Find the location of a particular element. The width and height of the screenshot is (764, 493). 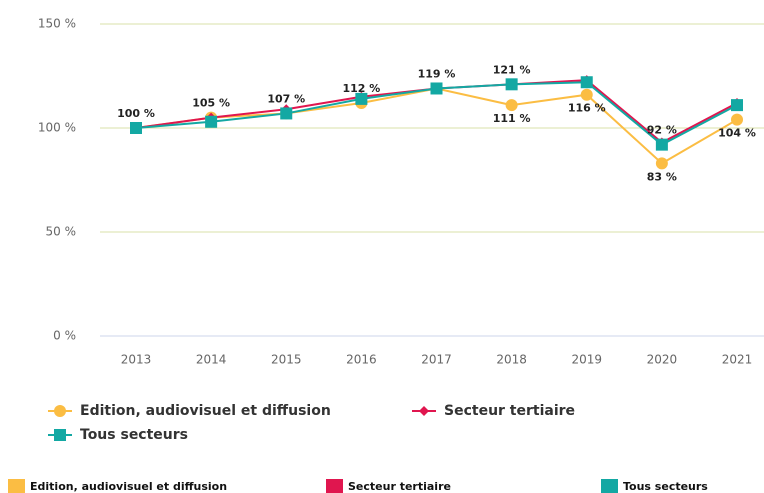

y-tick-label: 100 % is located at coordinates (57, 128).